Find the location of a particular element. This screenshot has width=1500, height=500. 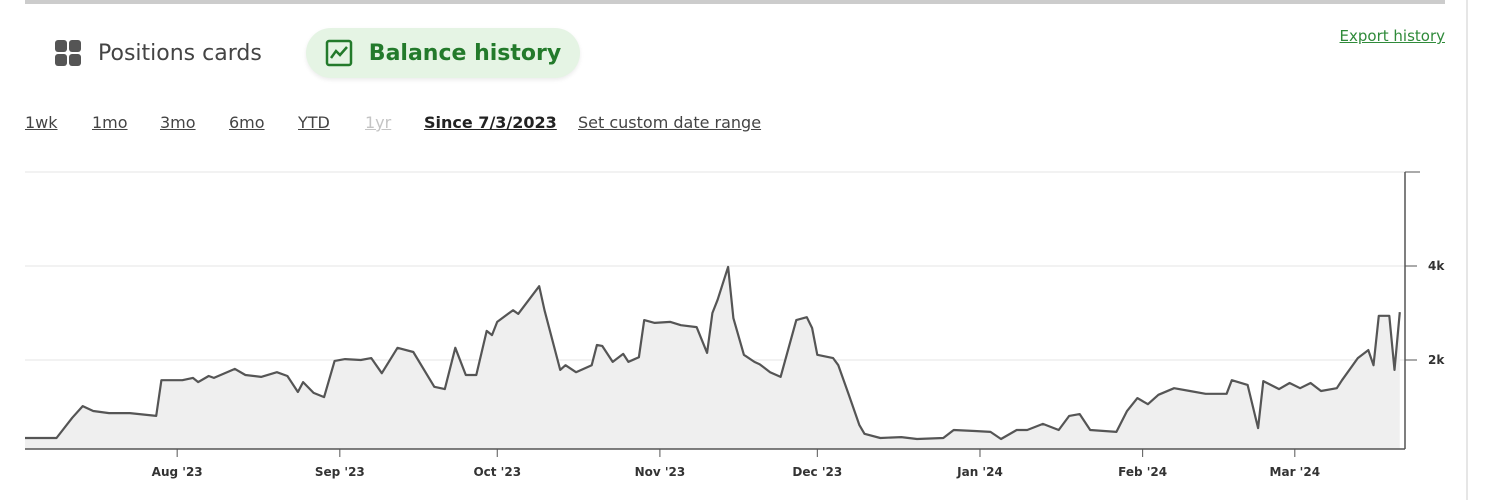

x-tick-label: Oct '23 is located at coordinates (497, 472).